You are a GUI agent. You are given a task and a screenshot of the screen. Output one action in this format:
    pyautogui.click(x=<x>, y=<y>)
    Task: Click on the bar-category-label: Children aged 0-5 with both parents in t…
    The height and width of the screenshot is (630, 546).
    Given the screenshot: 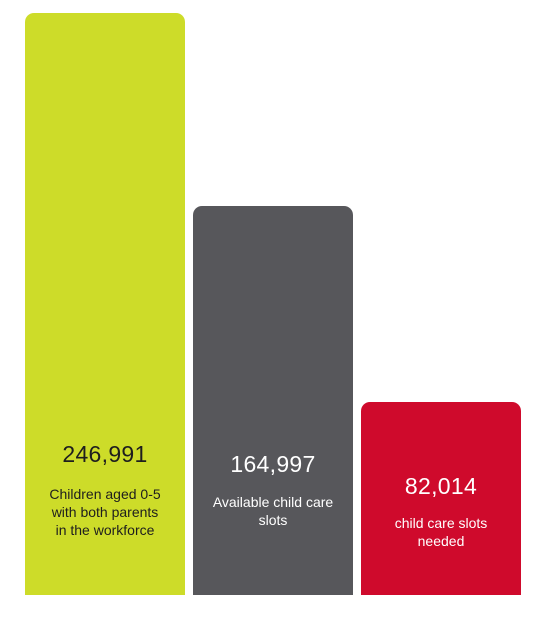 What is the action you would take?
    pyautogui.click(x=105, y=512)
    